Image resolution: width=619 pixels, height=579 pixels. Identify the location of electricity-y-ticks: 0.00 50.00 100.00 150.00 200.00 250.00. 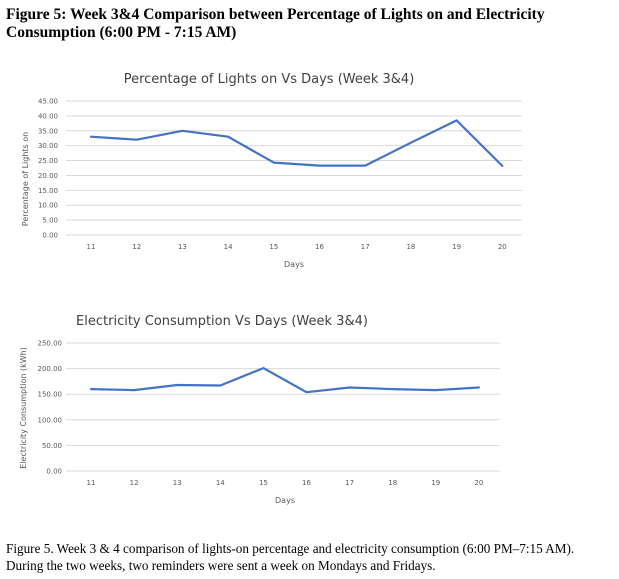
(50, 408).